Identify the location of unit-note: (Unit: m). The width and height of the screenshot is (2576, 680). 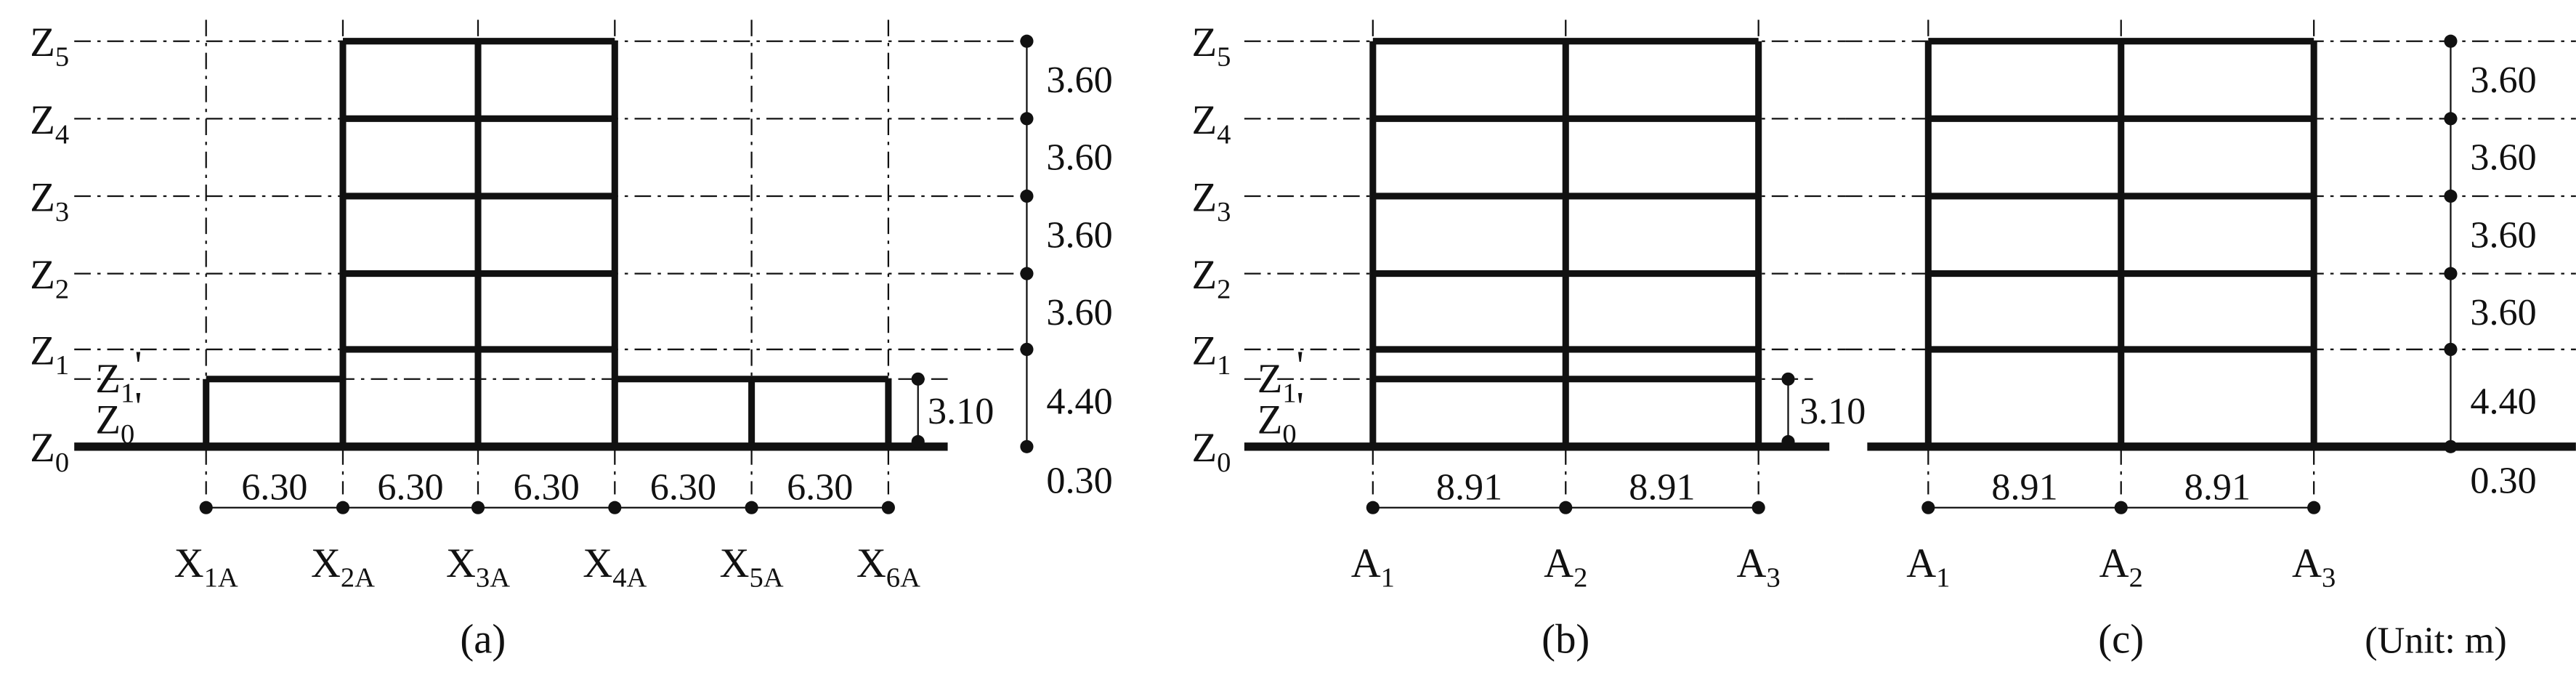
(2436, 640).